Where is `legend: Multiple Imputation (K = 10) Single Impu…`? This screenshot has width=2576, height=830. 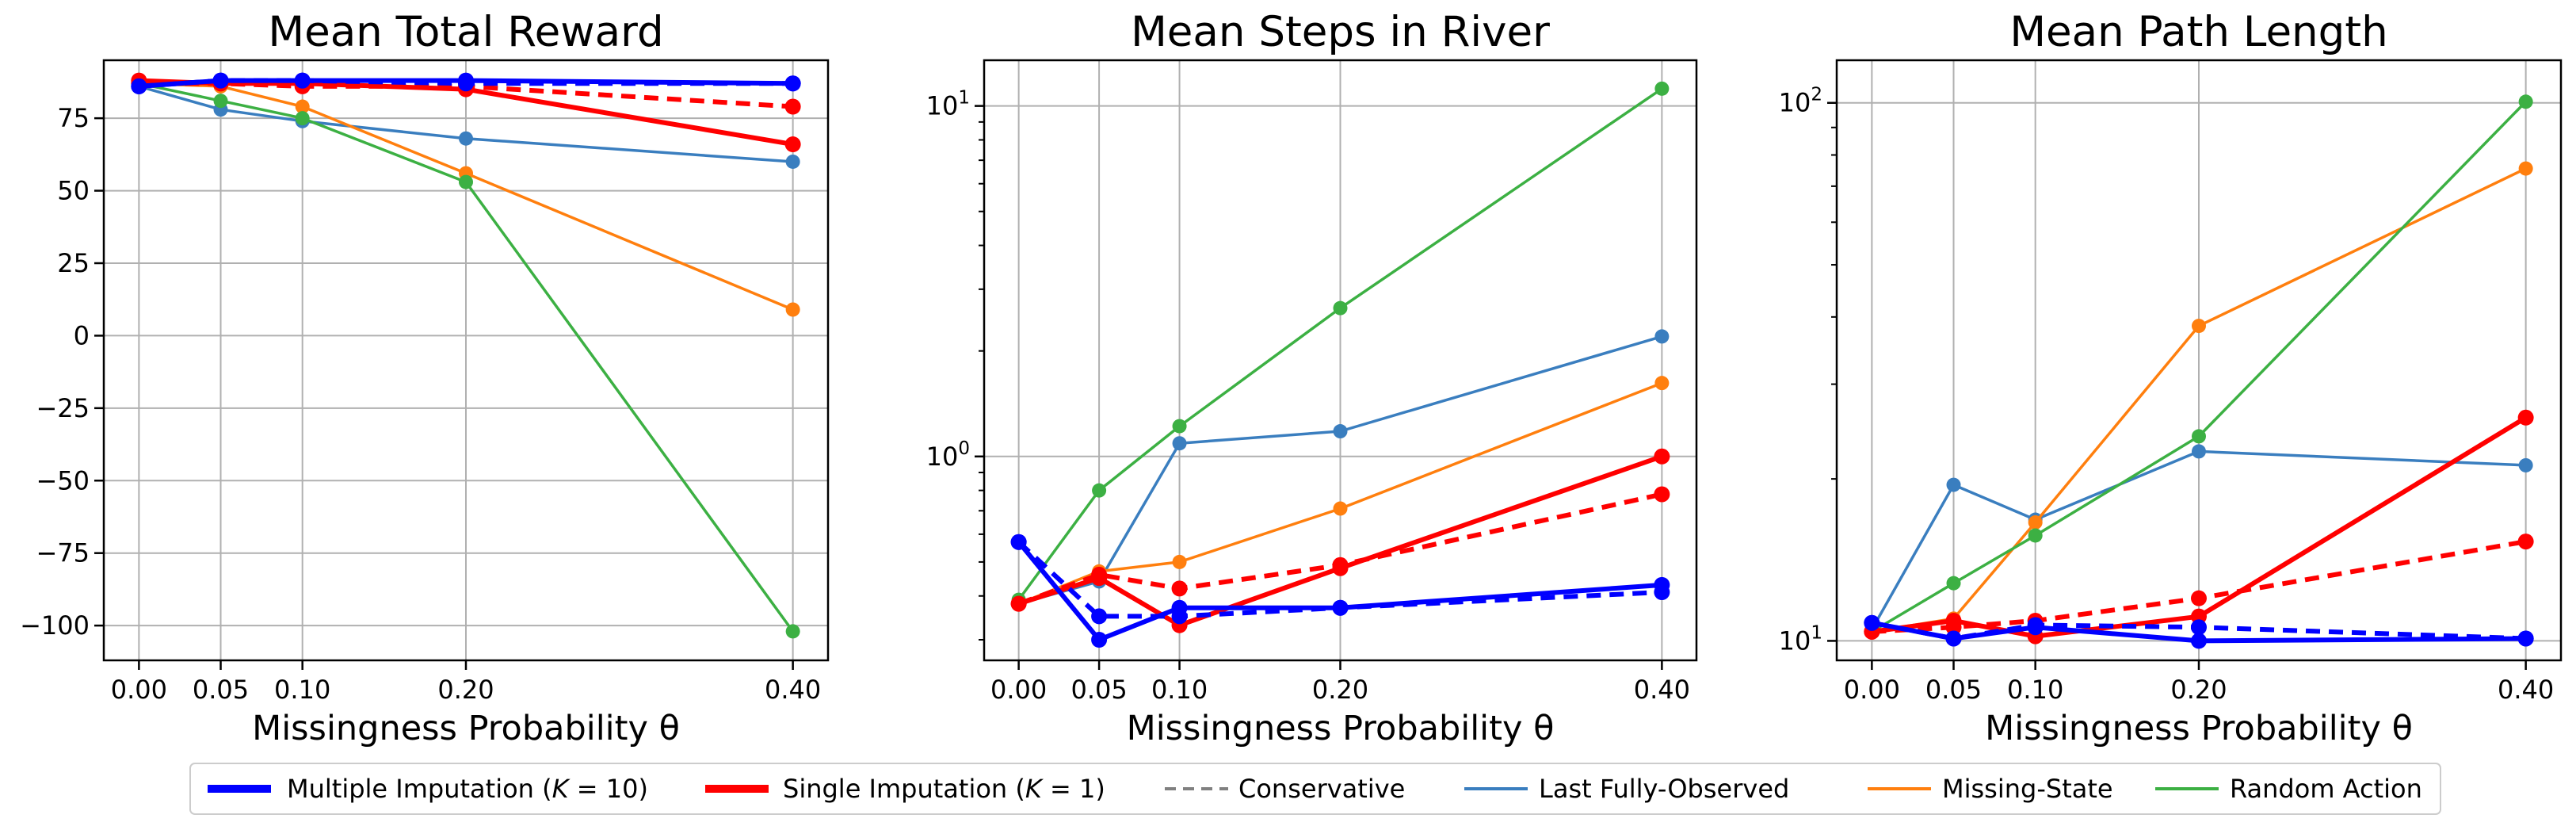
legend: Multiple Imputation (K = 10) Single Impu… is located at coordinates (1315, 789).